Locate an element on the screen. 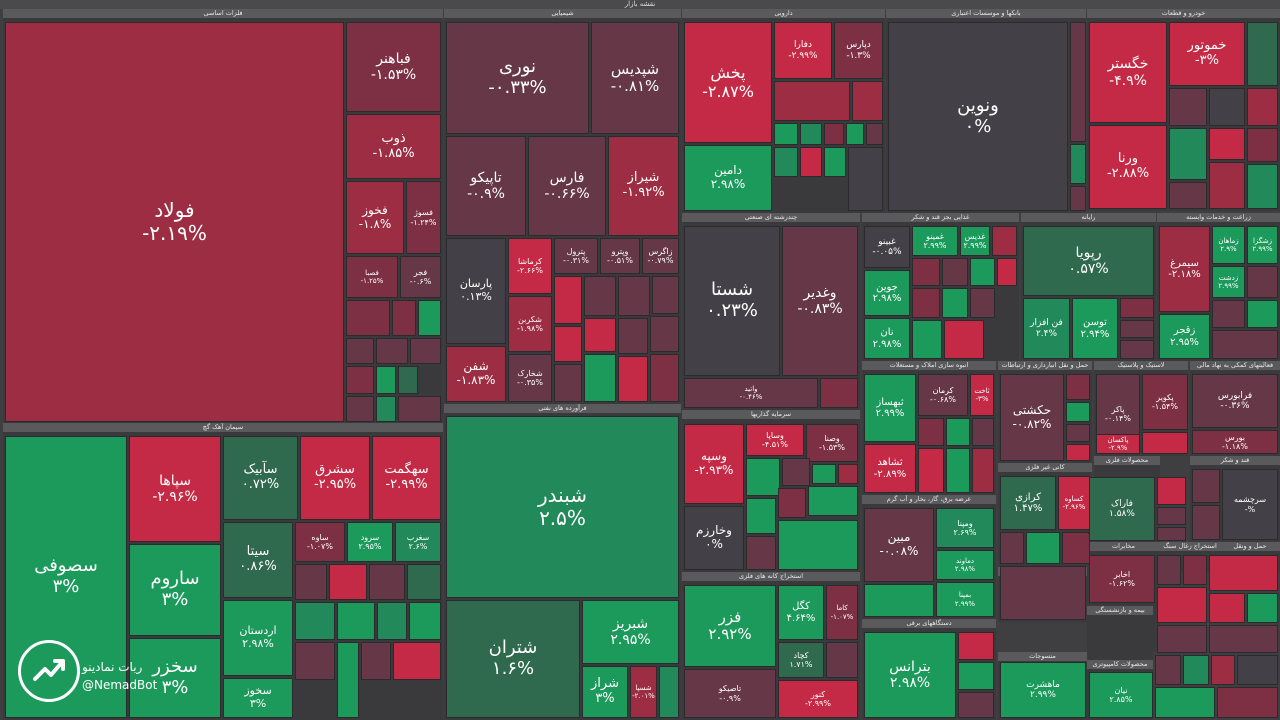  stock-tile: پارسان ۰.۱۳% is located at coordinates (476, 291).